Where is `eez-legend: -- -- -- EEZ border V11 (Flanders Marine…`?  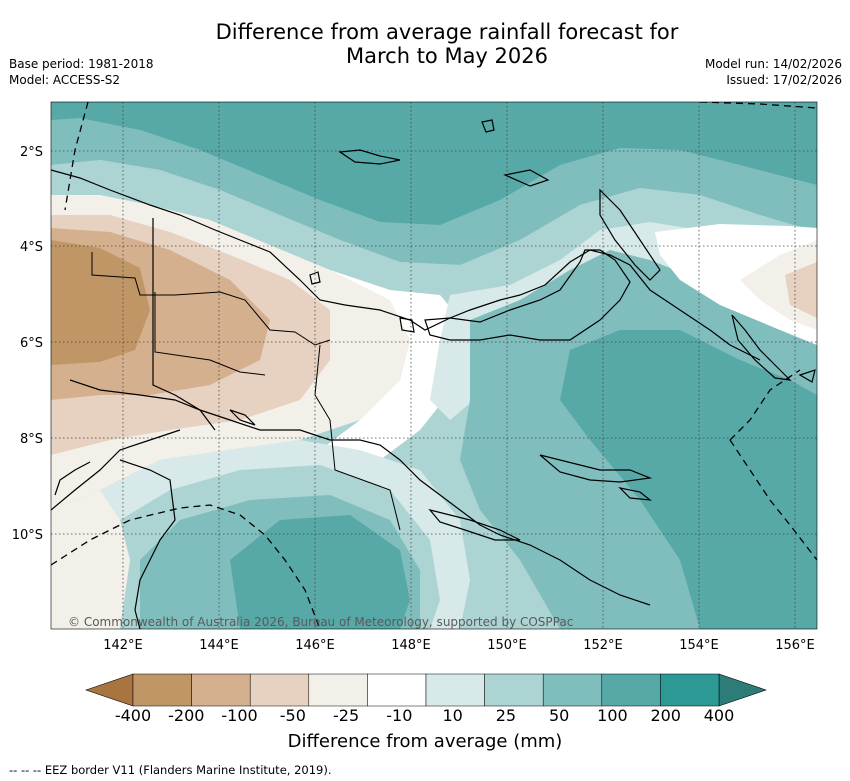 eez-legend: -- -- -- EEZ border V11 (Flanders Marine… is located at coordinates (170, 770).